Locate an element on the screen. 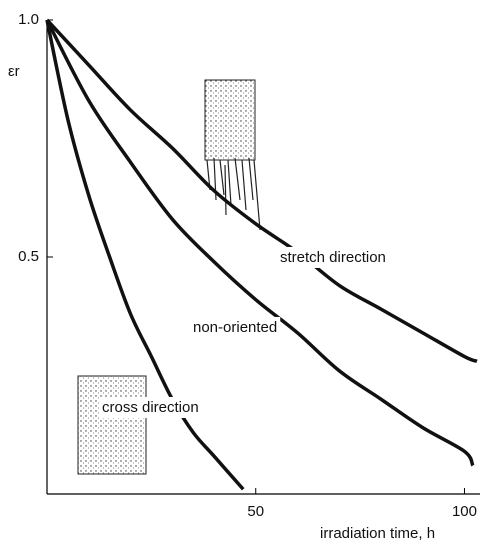 The width and height of the screenshot is (494, 544). y-tick-label: 1.0 is located at coordinates (28, 19).